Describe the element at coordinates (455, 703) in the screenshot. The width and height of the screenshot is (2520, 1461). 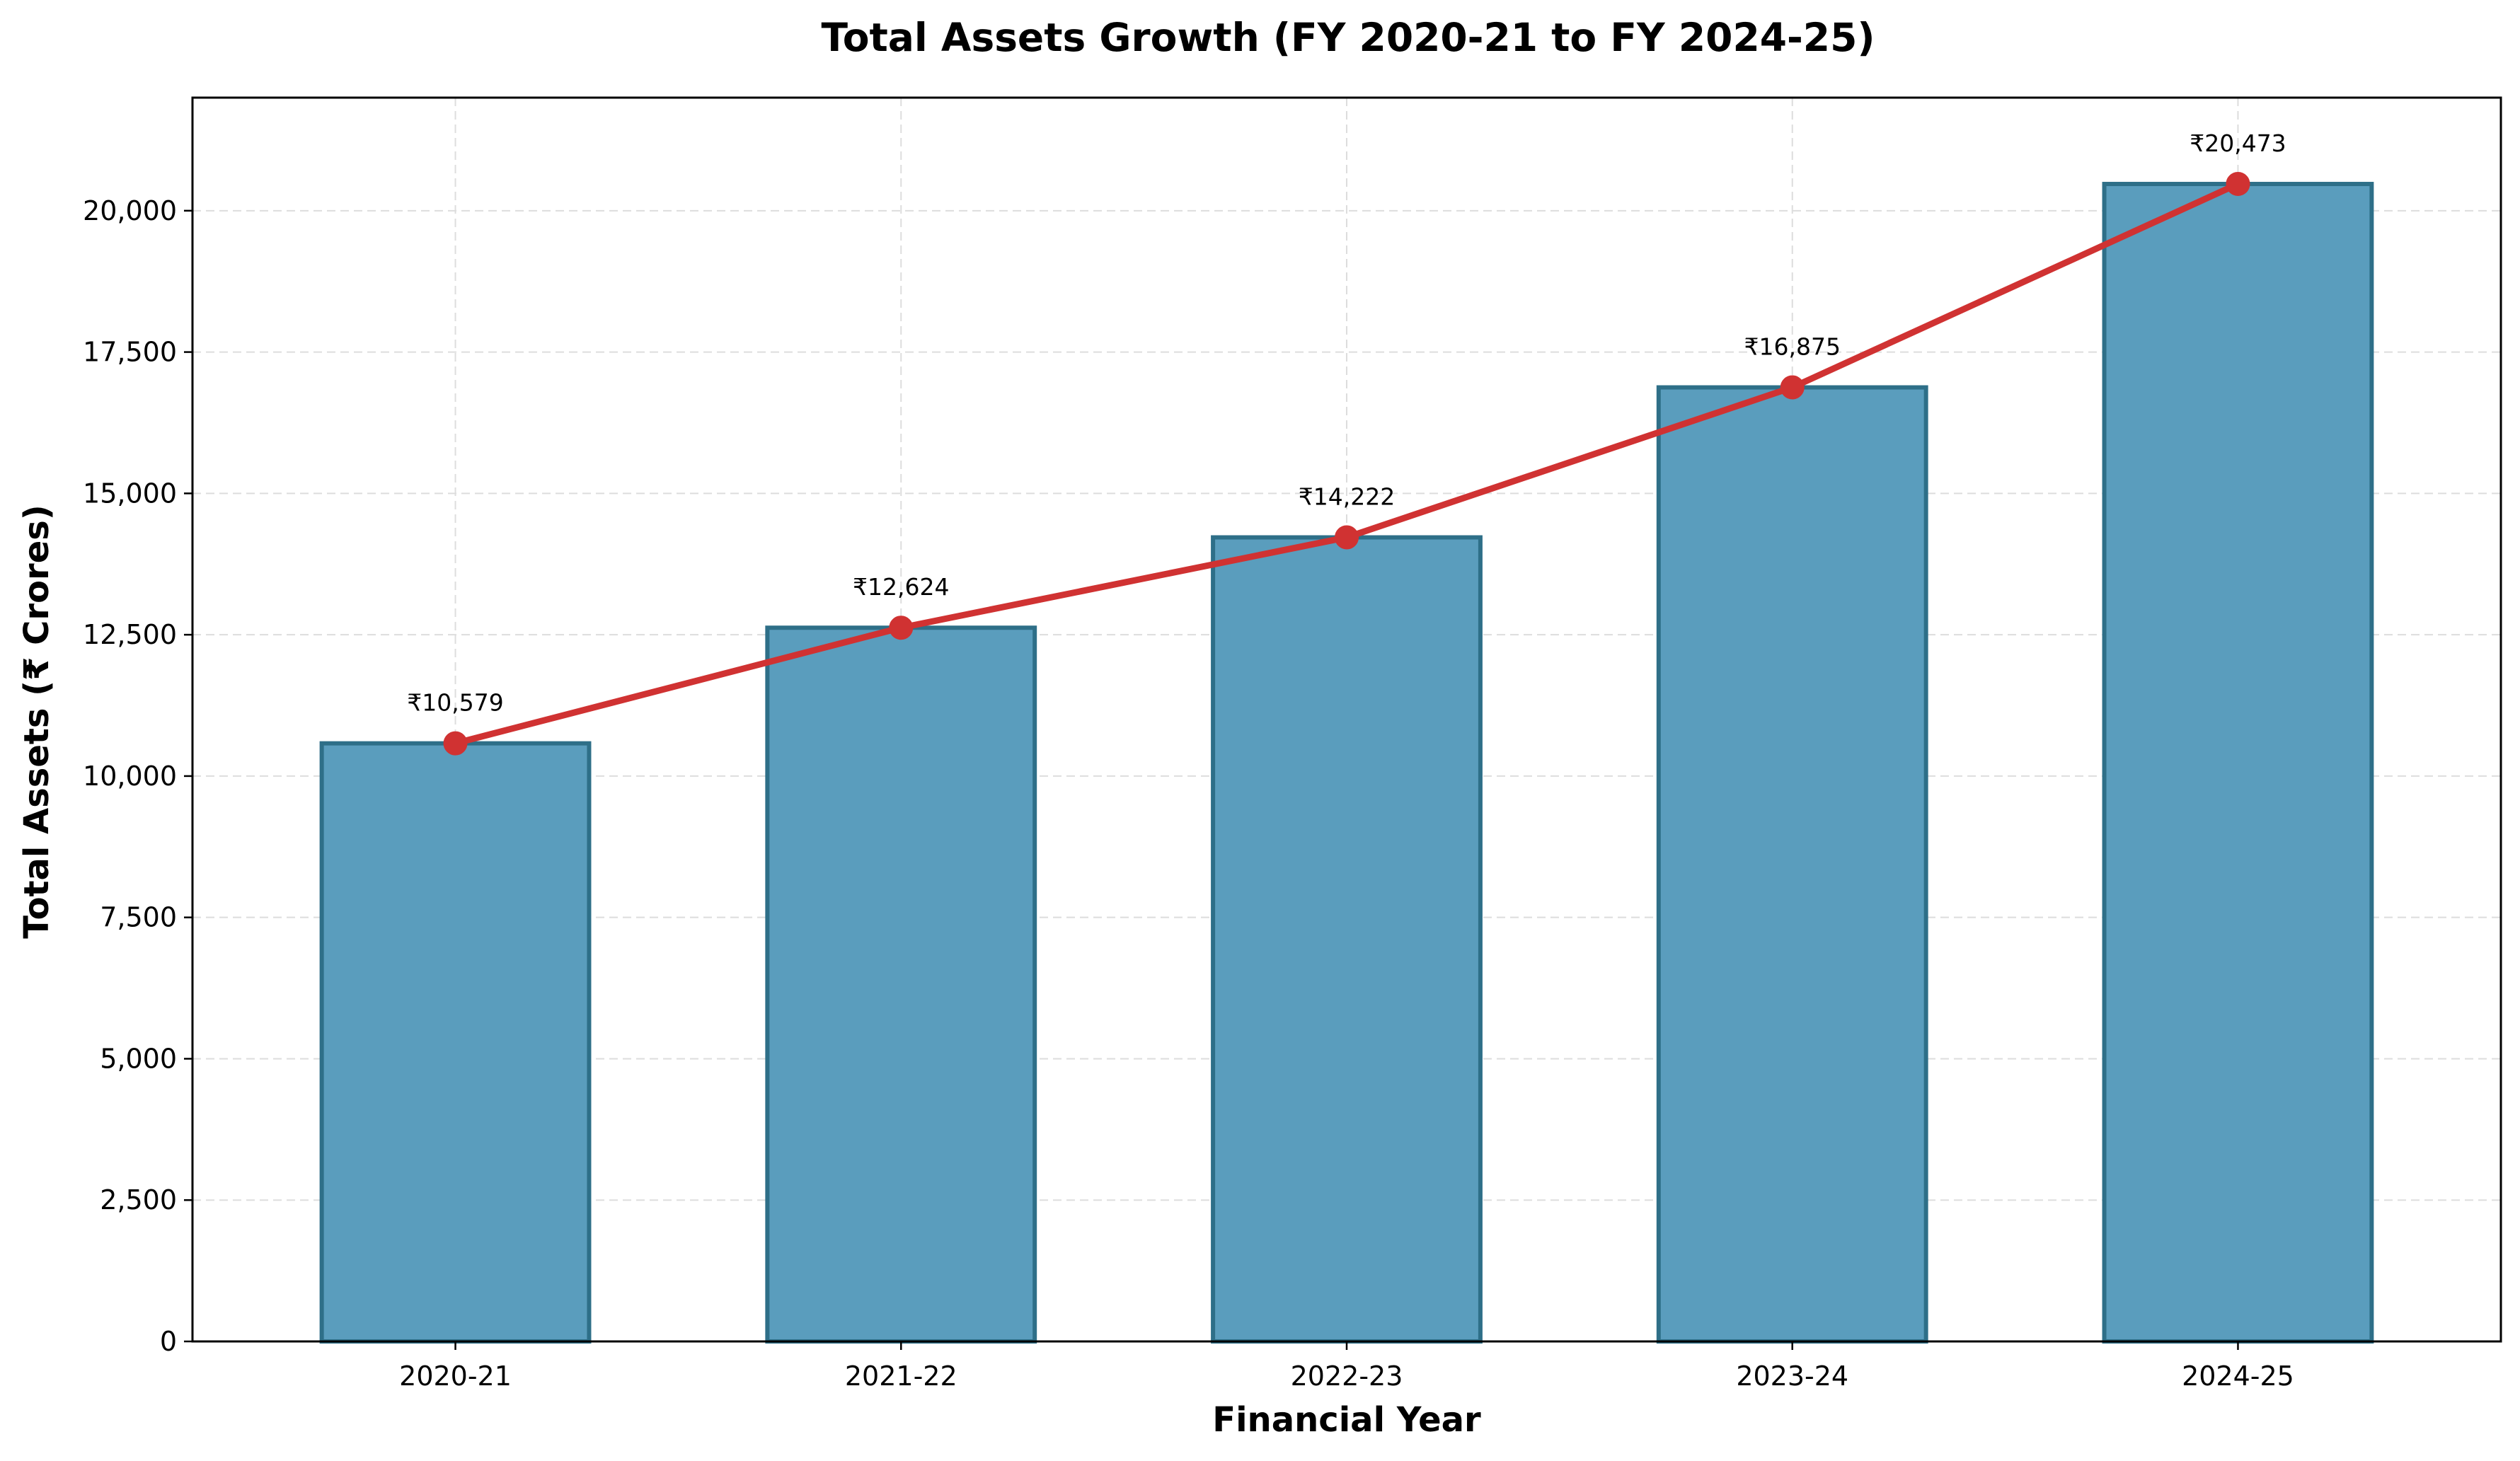
I see `data-label-2020-21: ₹10,579` at that location.